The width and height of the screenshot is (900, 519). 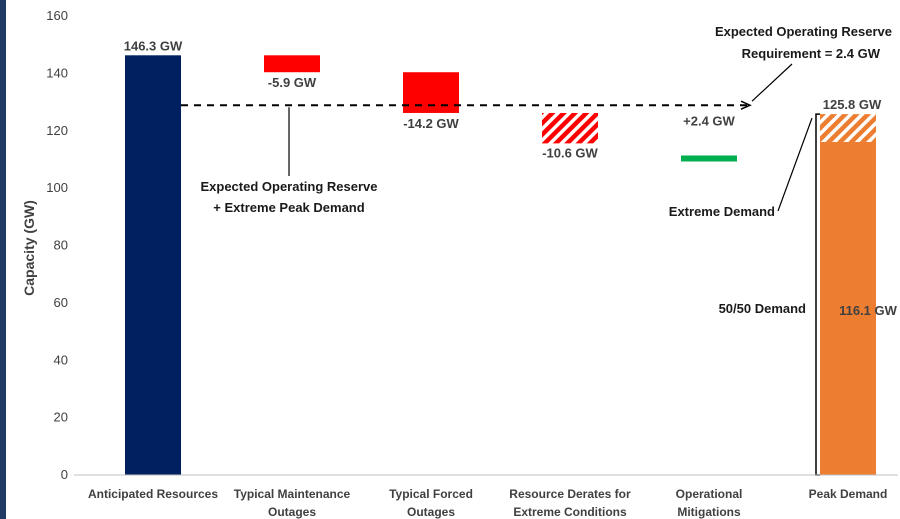 I want to click on category-label: Typical Forced, so click(x=431, y=494).